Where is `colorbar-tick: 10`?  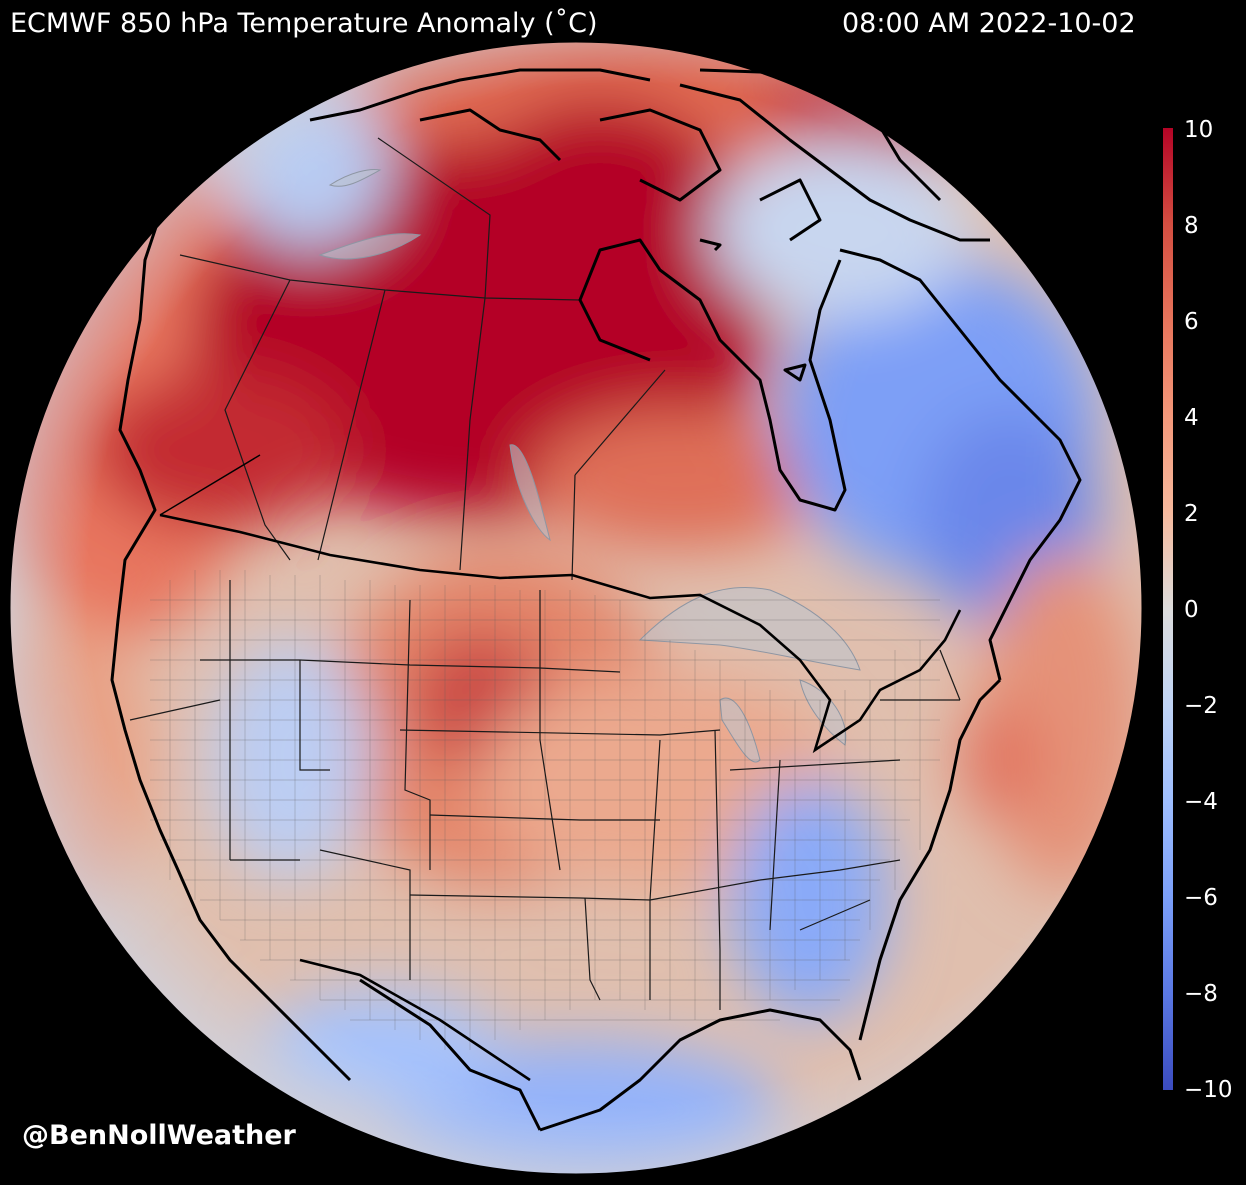
colorbar-tick: 10 is located at coordinates (1199, 130).